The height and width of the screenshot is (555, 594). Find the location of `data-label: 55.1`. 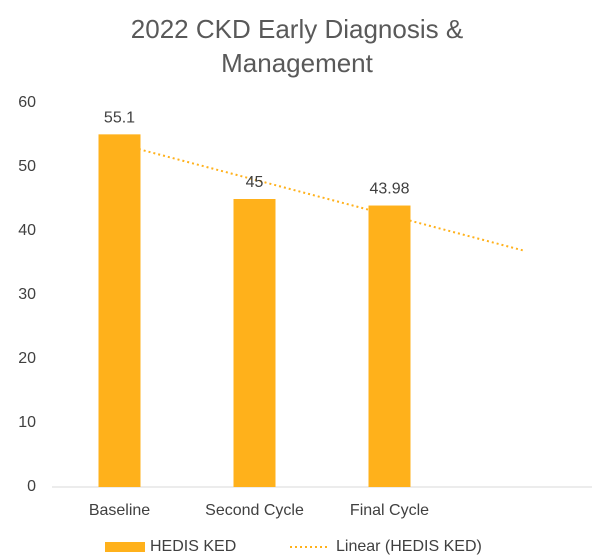

data-label: 55.1 is located at coordinates (119, 118).